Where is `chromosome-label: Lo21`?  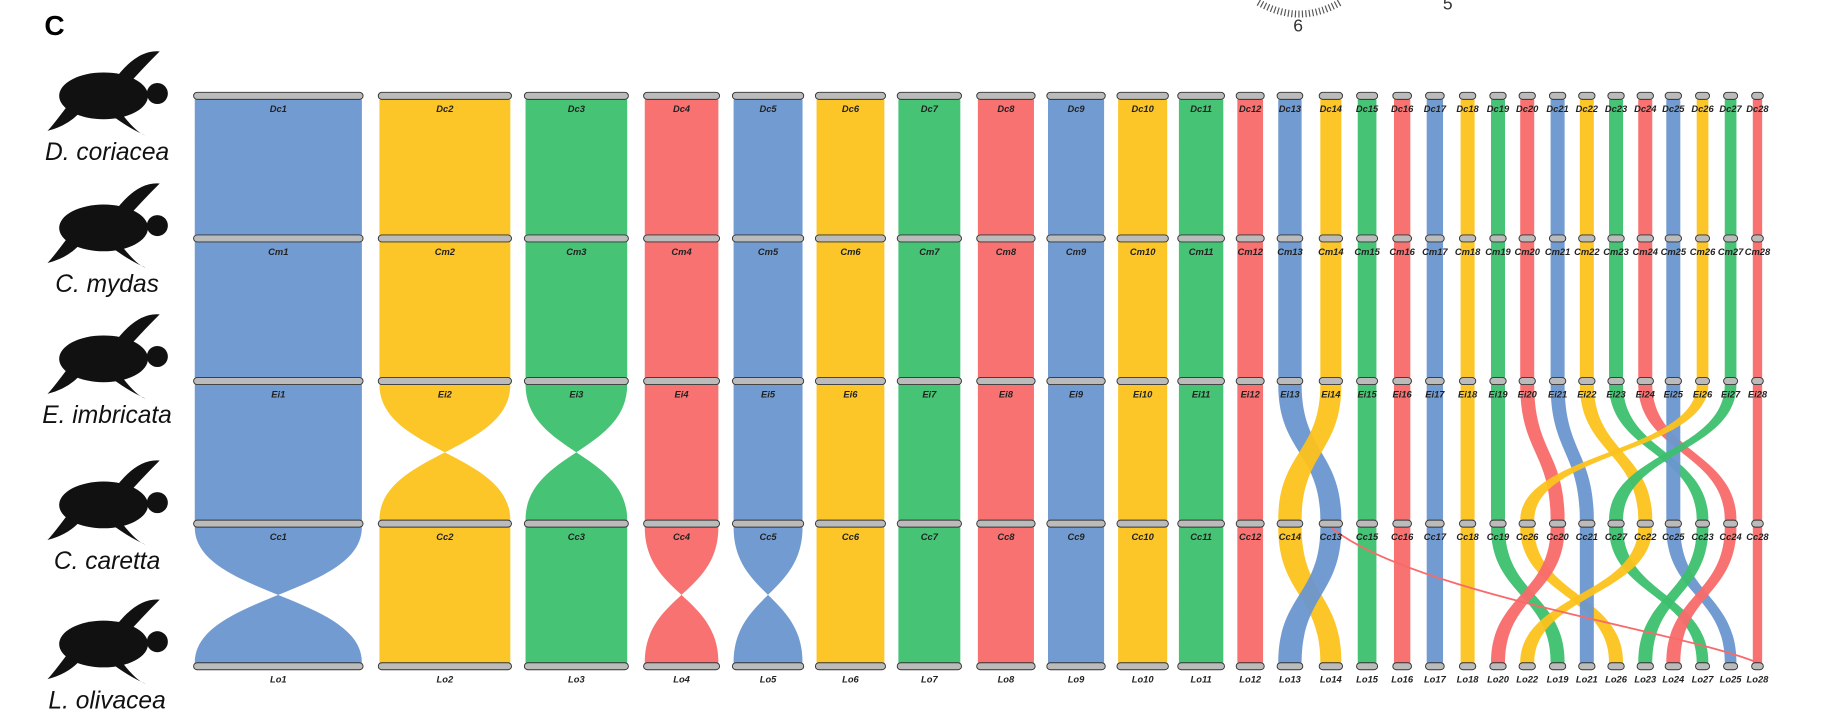 chromosome-label: Lo21 is located at coordinates (1587, 680).